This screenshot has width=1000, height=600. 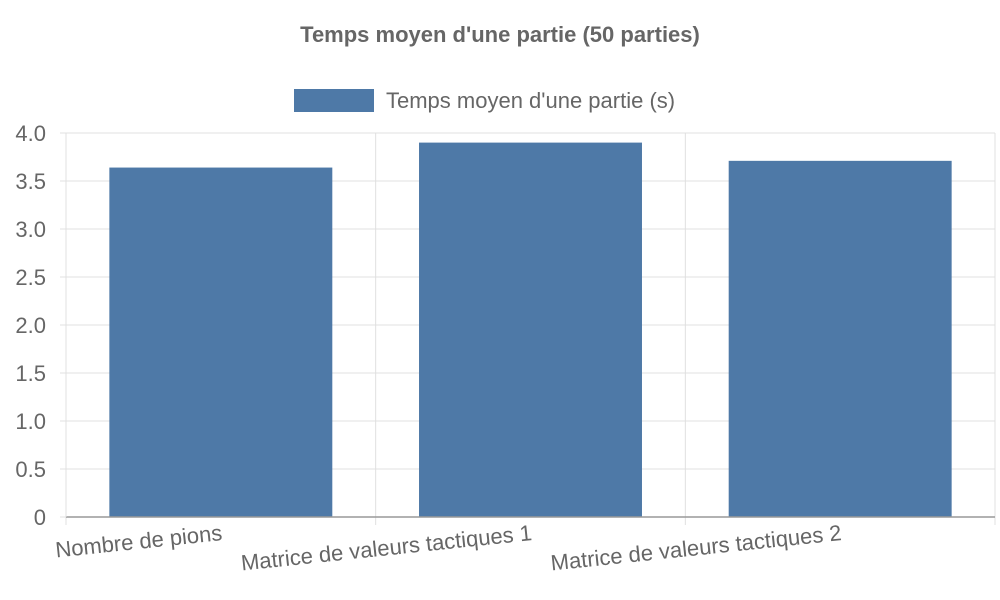 What do you see at coordinates (30, 421) in the screenshot?
I see `y-tick-label: 1.0` at bounding box center [30, 421].